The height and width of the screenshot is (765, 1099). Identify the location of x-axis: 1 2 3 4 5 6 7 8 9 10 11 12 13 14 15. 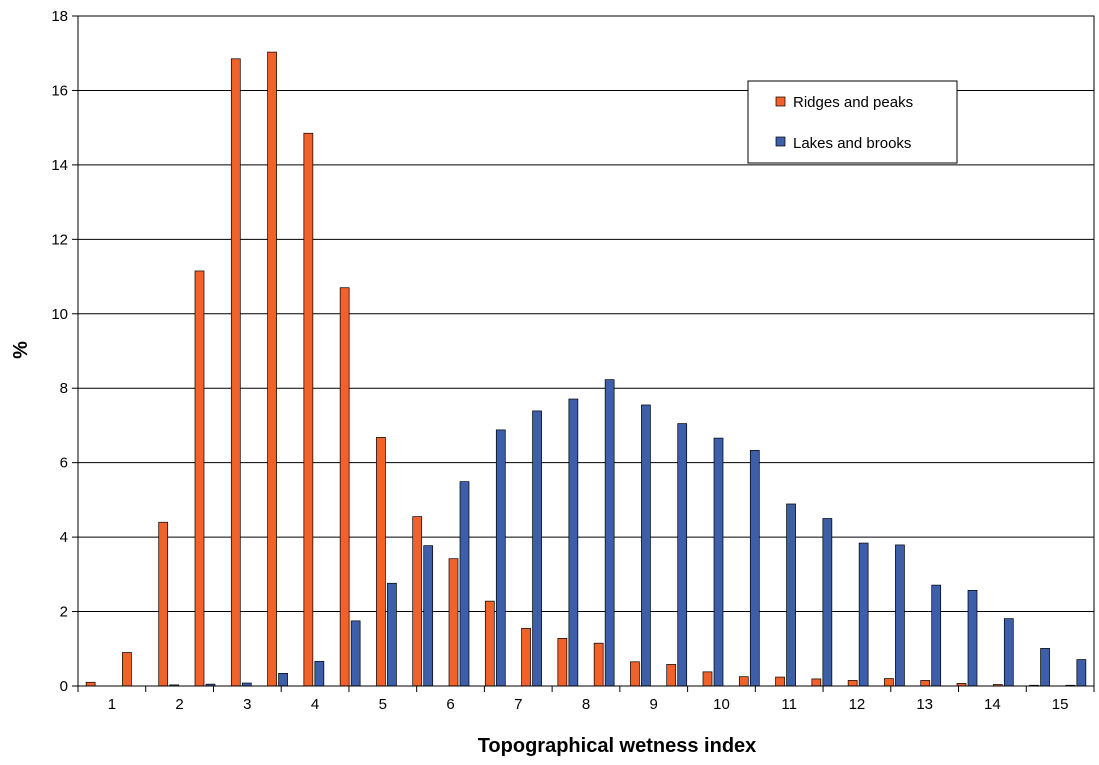
(586, 699).